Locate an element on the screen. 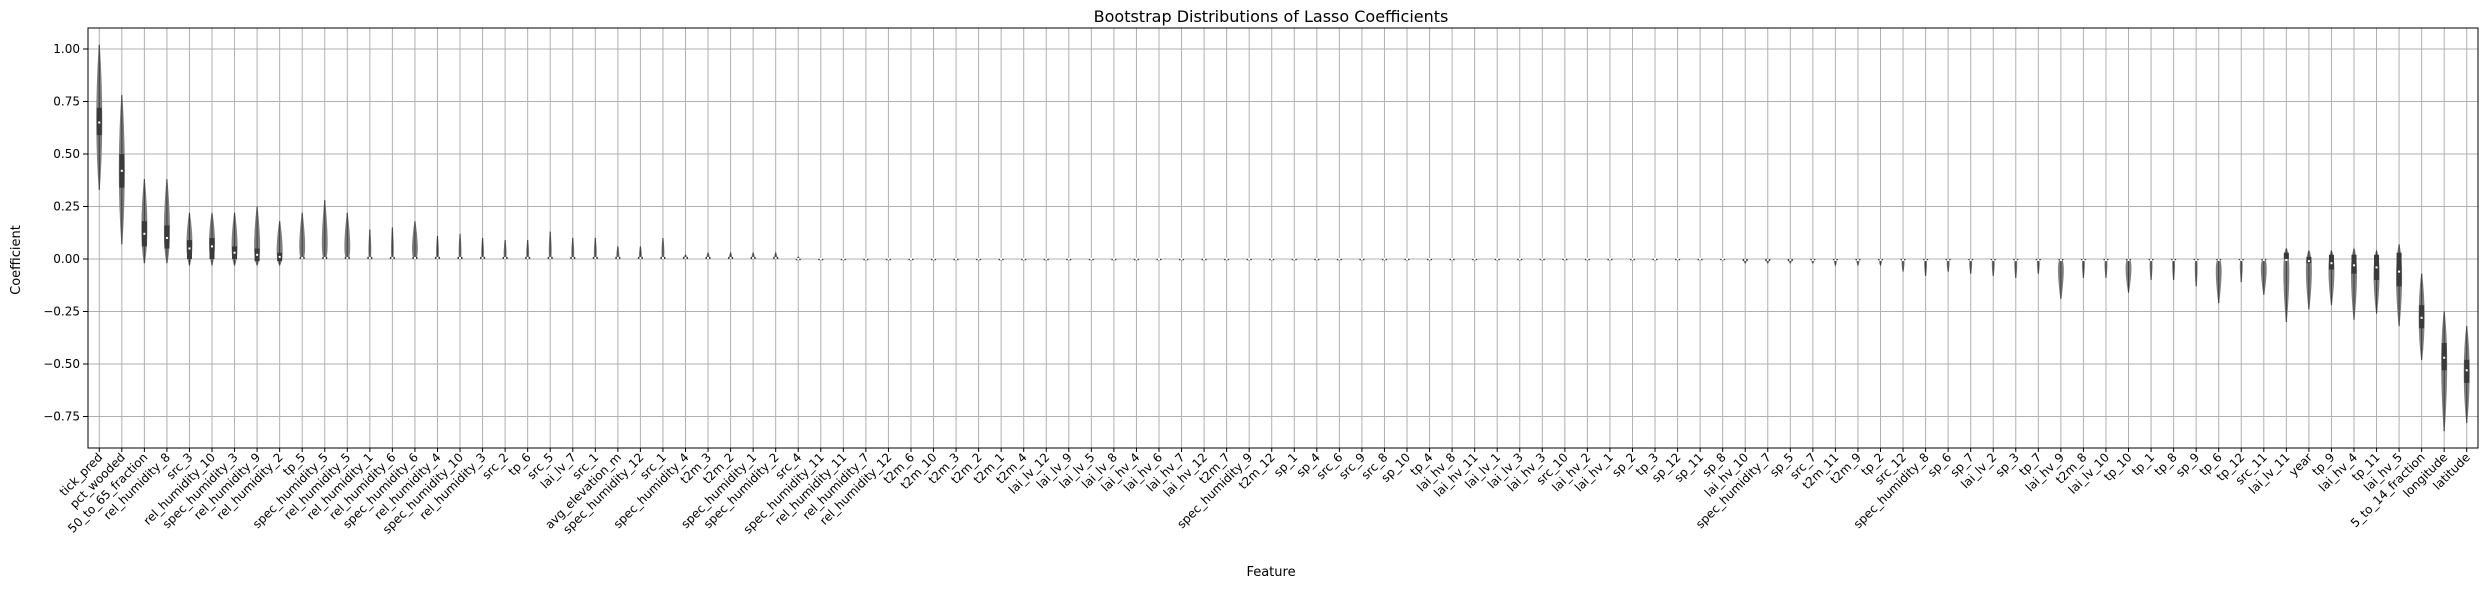 The image size is (2487, 590). x-tick-label: sp_3 is located at coordinates (2007, 464).